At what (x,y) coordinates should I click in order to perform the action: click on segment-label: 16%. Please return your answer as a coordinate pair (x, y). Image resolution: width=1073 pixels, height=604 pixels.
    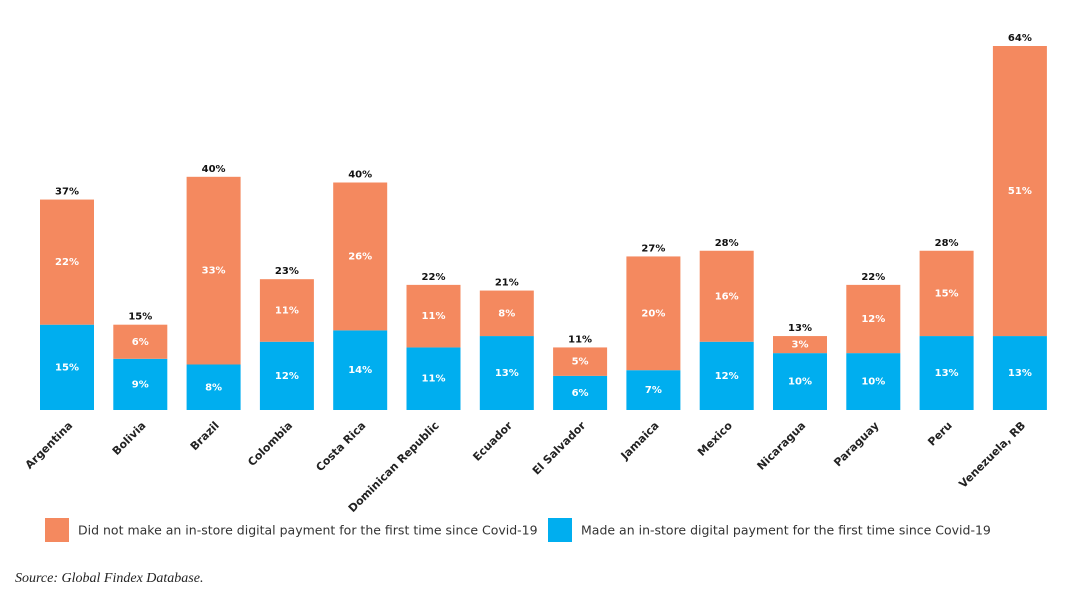
    Looking at the image, I should click on (727, 296).